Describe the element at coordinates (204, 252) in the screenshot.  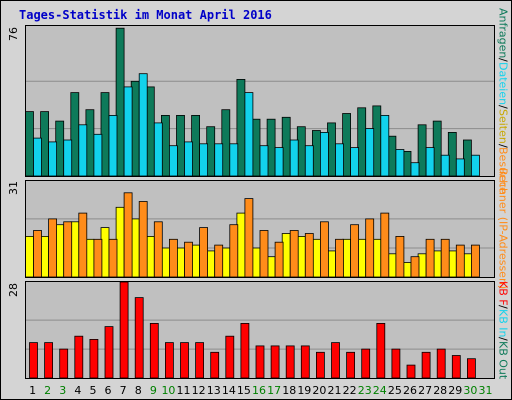
I see `bar-mid-rechner-ip-adressen--day-12` at that location.